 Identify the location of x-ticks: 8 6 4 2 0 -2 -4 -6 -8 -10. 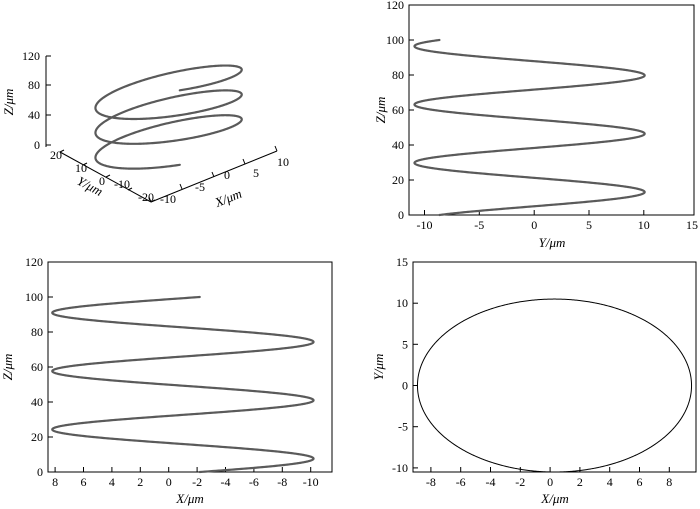
(185, 478).